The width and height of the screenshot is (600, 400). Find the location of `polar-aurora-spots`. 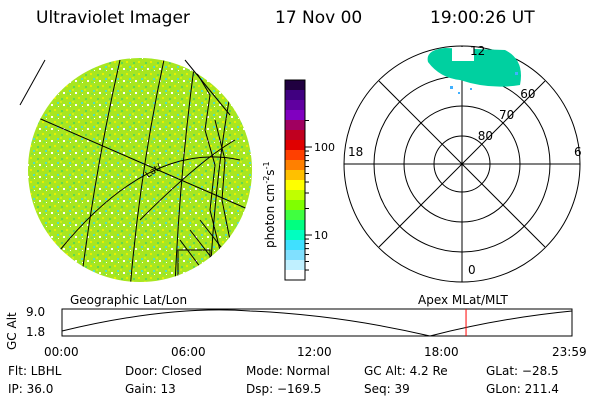

polar-aurora-spots is located at coordinates (484, 83).